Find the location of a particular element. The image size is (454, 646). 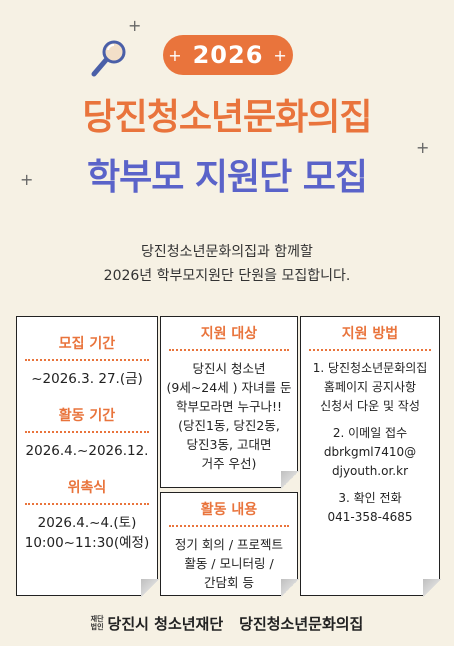

method-label: 지원 방법 is located at coordinates (370, 334).